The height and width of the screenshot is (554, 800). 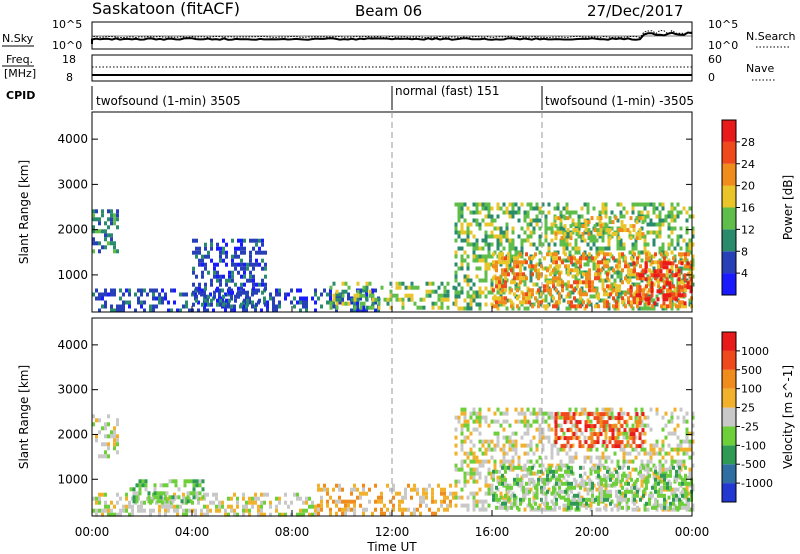 I want to click on range-tick-label: 4000, so click(x=72, y=139).